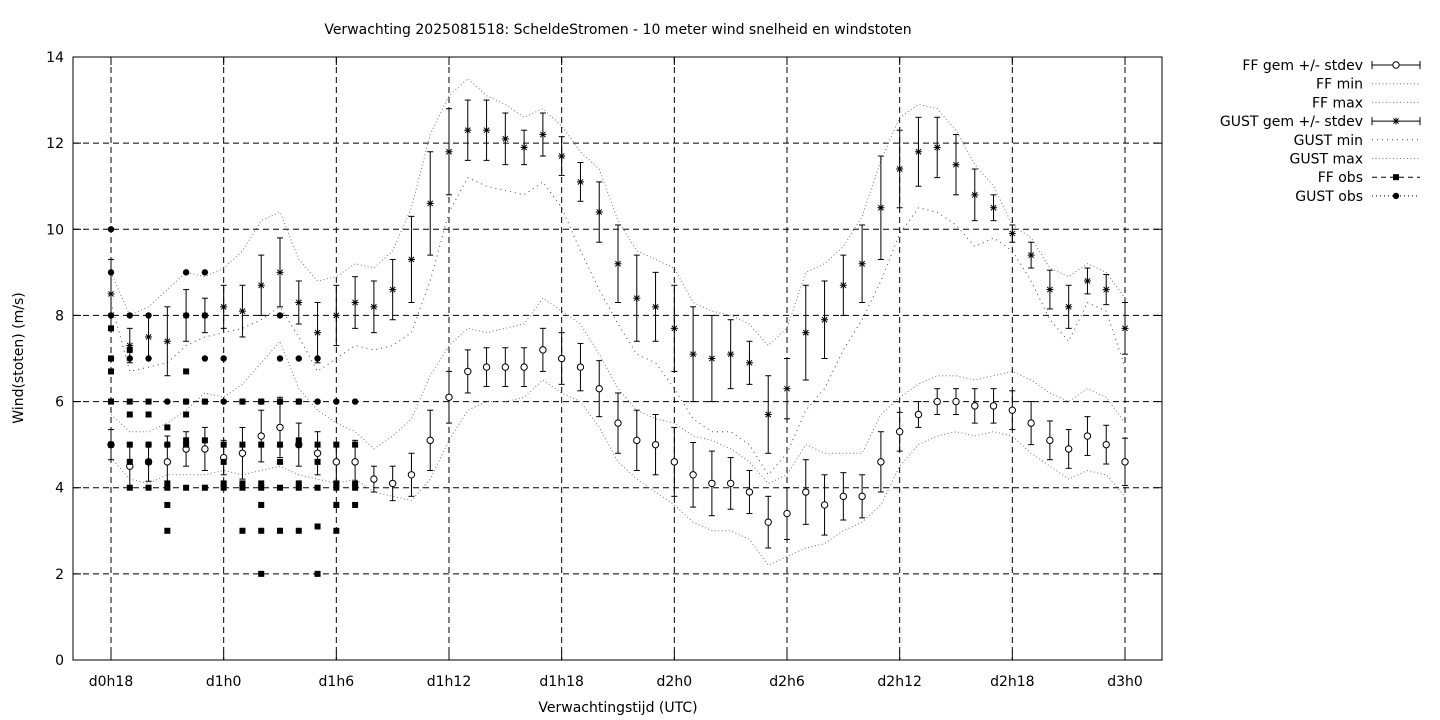  What do you see at coordinates (1368, 85) in the screenshot?
I see `legend-item-ff-min: FF min` at bounding box center [1368, 85].